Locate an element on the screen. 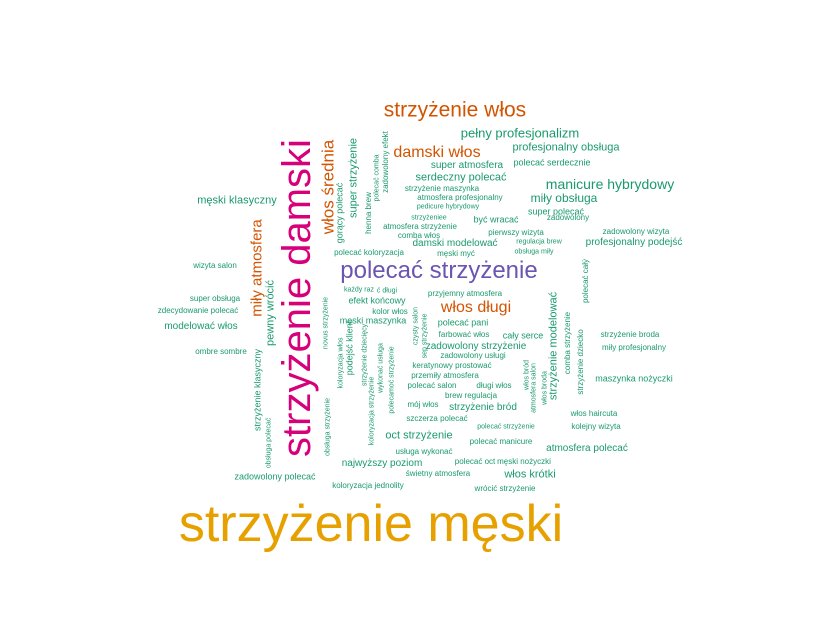 This screenshot has height=639, width=834. word: polecać salon is located at coordinates (432, 385).